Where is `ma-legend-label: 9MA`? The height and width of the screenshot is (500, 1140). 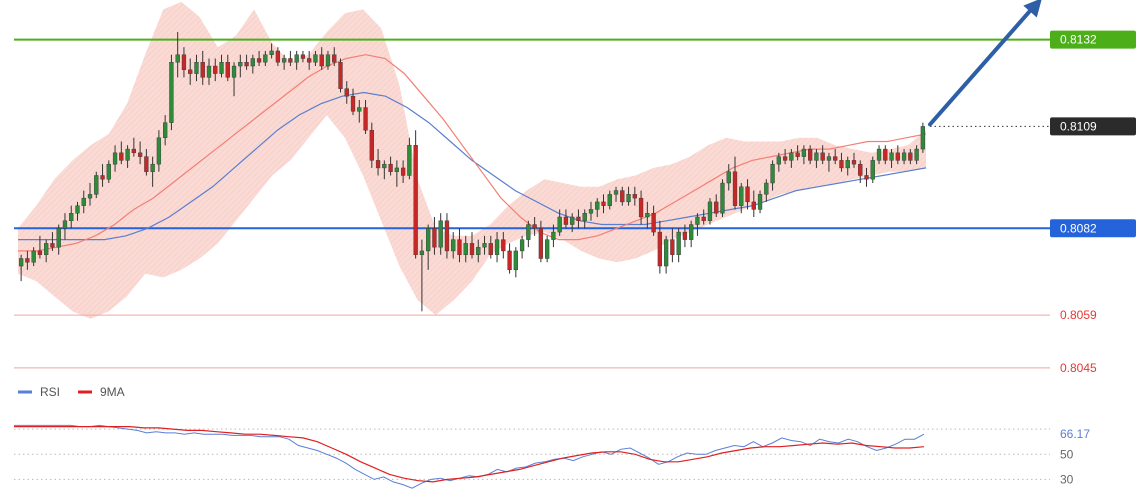 ma-legend-label: 9MA is located at coordinates (112, 392).